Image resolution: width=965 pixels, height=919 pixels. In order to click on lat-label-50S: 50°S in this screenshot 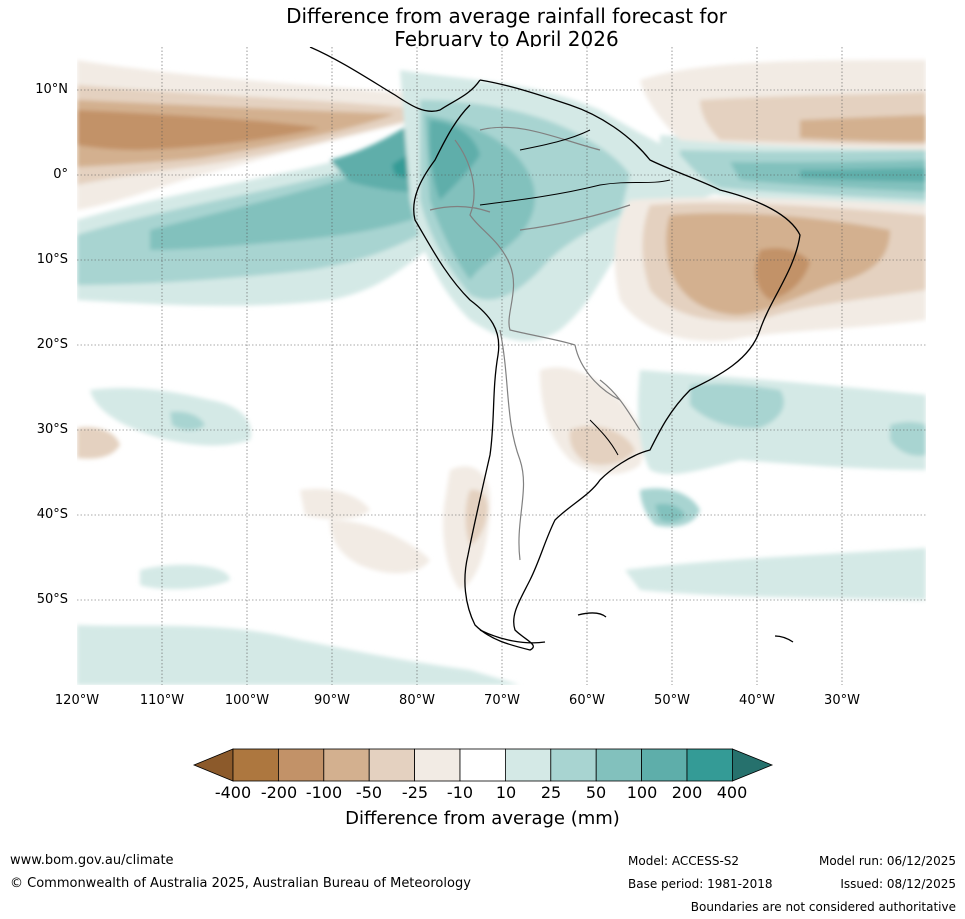, I will do `click(52, 599)`.